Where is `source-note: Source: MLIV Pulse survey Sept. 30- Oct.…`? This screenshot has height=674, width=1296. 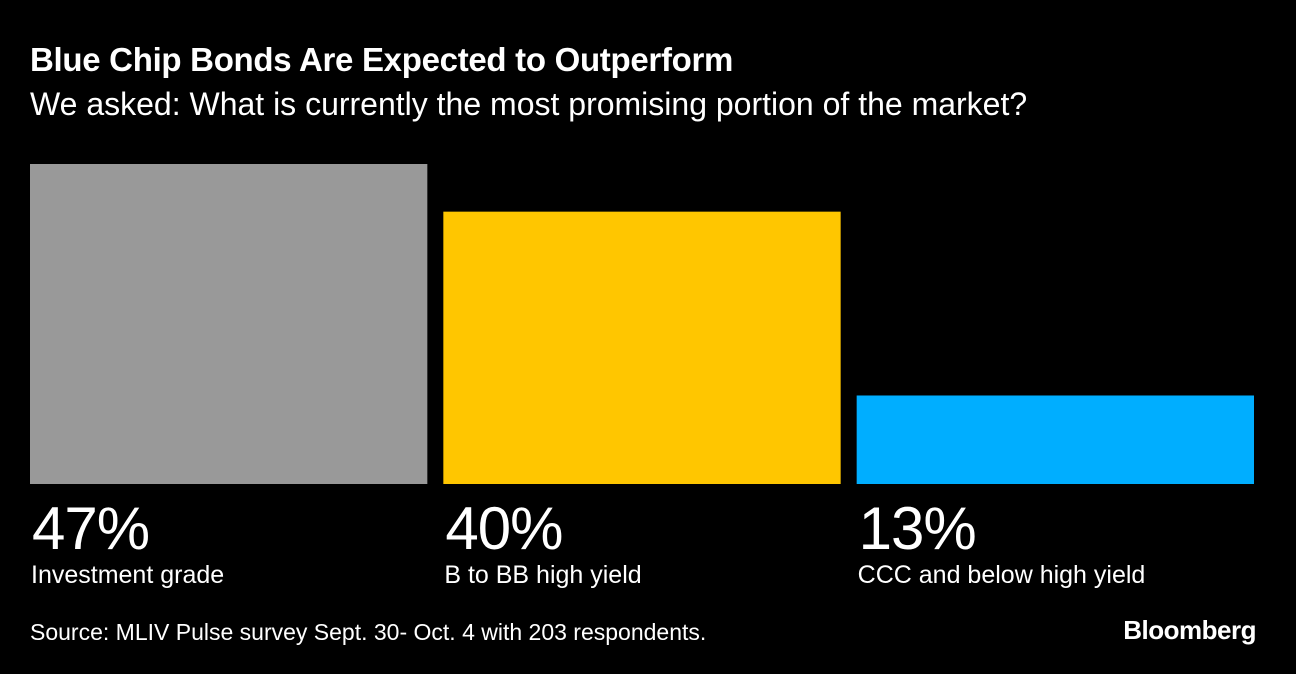
source-note: Source: MLIV Pulse survey Sept. 30- Oct.… is located at coordinates (368, 632).